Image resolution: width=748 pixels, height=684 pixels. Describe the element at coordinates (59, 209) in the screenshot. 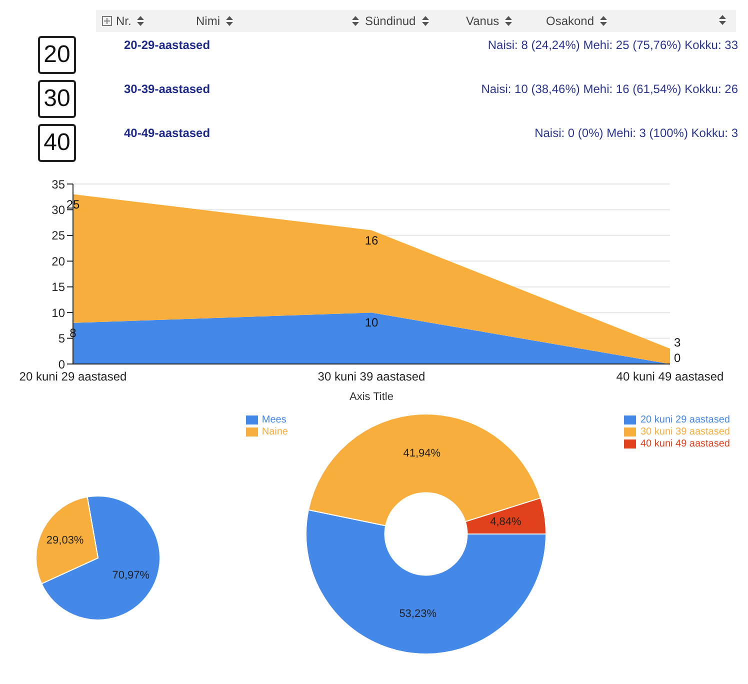

I see `y-tick-label: 30` at that location.